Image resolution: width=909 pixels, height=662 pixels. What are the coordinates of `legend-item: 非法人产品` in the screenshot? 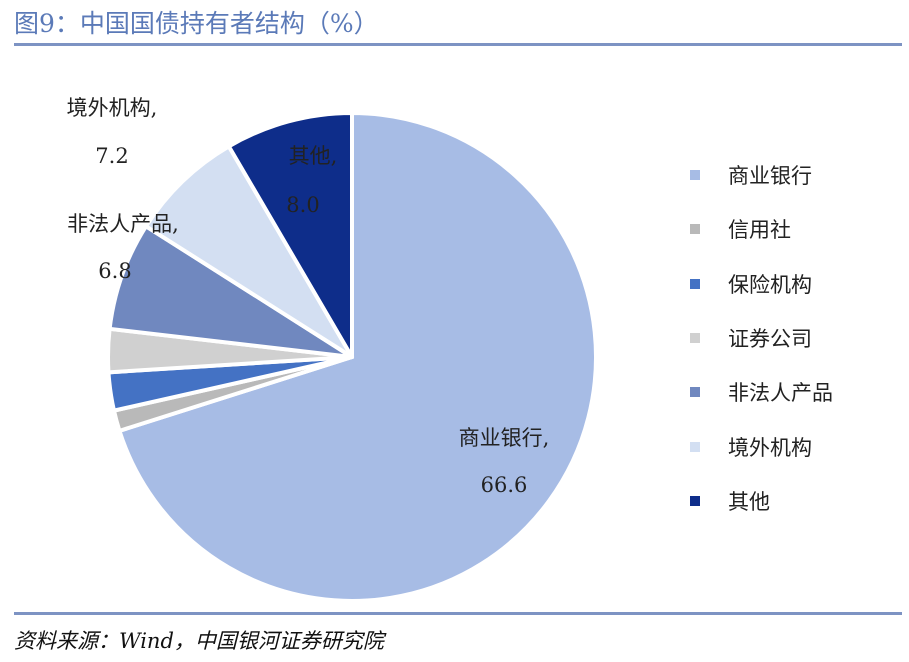 It's located at (761, 392).